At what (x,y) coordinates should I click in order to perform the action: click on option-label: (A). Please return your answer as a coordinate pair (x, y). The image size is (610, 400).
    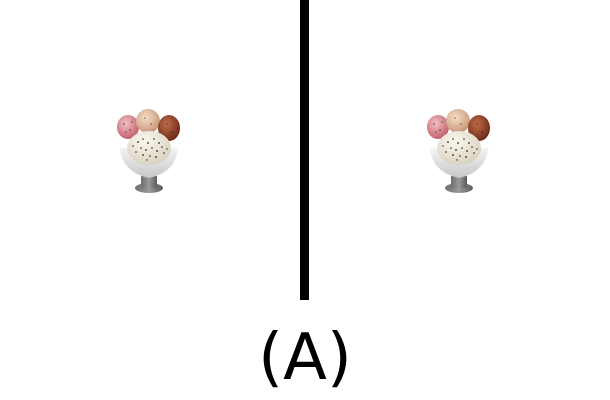
    Looking at the image, I should click on (305, 358).